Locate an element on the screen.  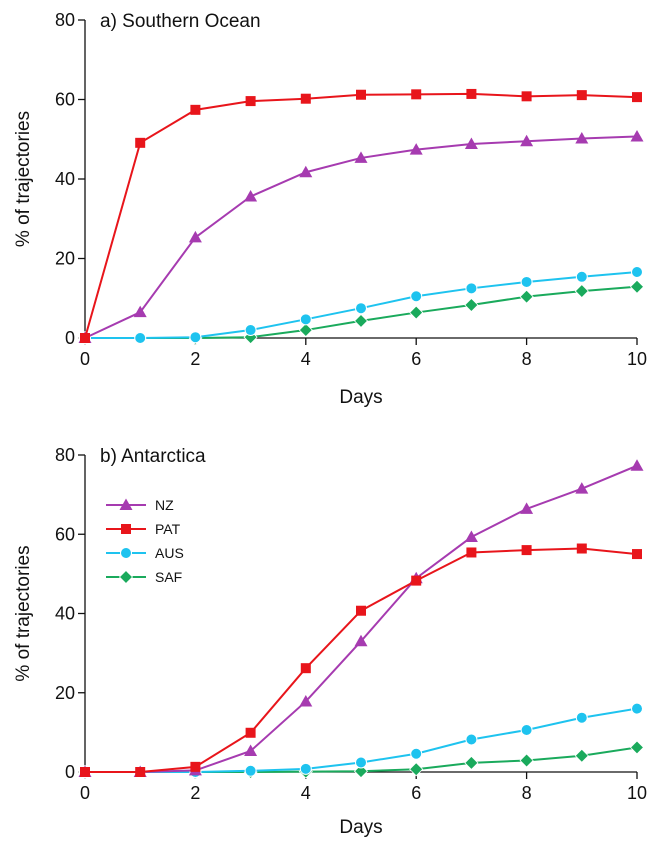
legend: NZ PAT AUS SAF is located at coordinates (145, 541).